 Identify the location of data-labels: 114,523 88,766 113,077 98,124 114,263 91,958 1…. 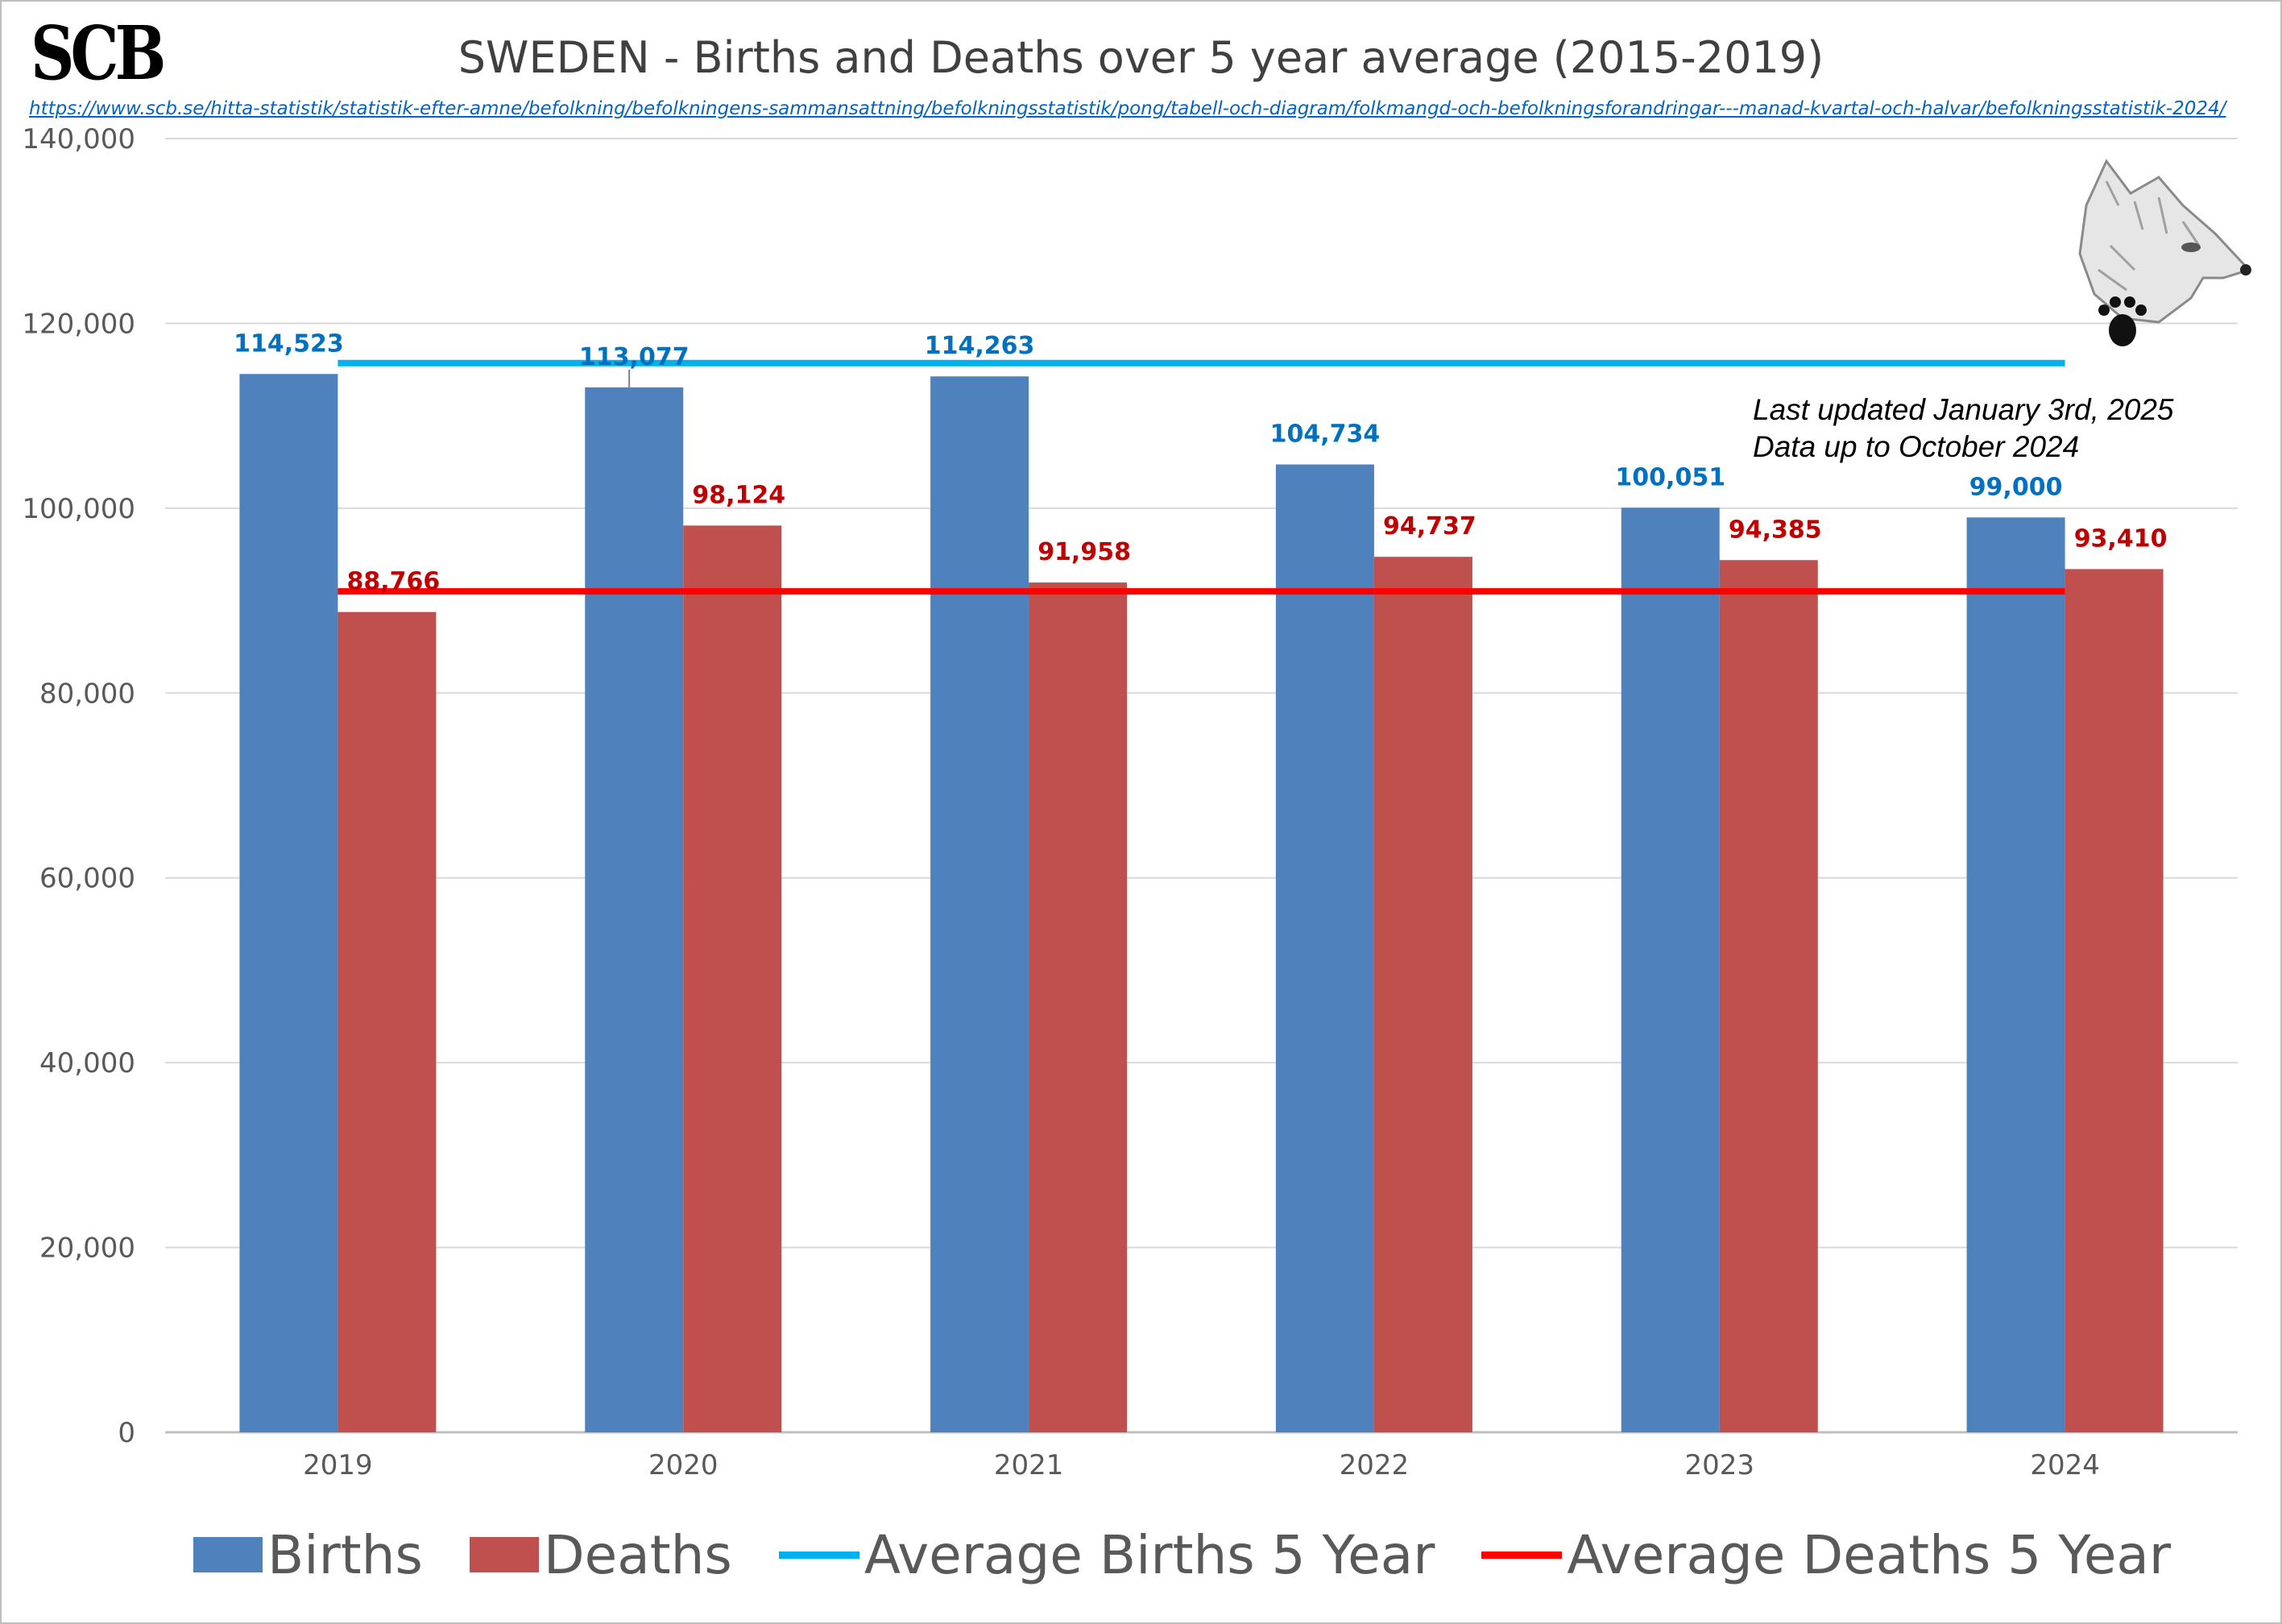
(1200, 462).